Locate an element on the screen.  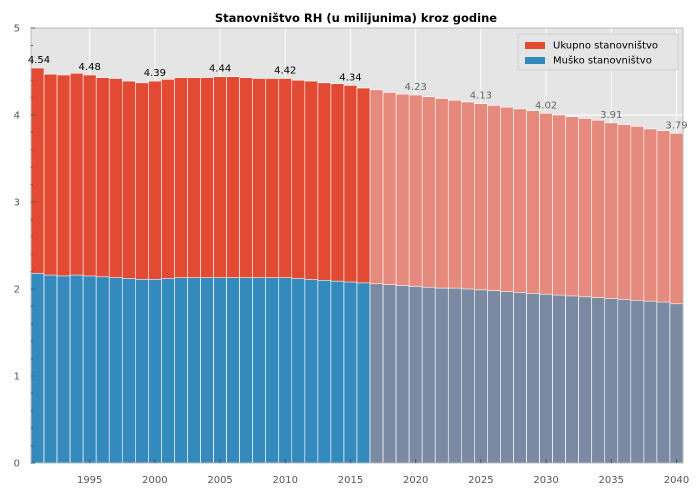
data-label: 4.44 is located at coordinates (220, 69).